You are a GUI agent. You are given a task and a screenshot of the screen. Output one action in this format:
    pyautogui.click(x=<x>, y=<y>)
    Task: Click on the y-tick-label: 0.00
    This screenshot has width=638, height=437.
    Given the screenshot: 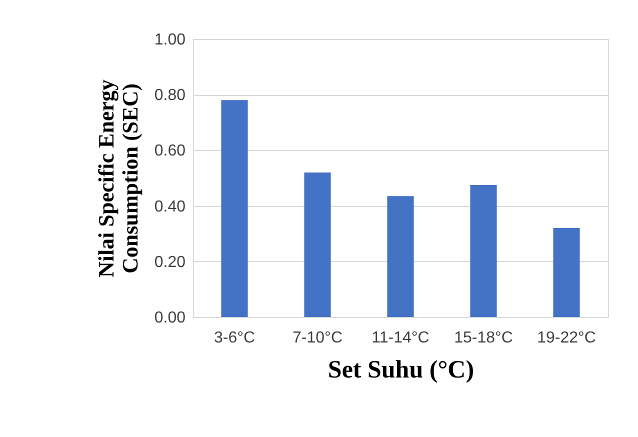 What is the action you would take?
    pyautogui.click(x=170, y=318)
    